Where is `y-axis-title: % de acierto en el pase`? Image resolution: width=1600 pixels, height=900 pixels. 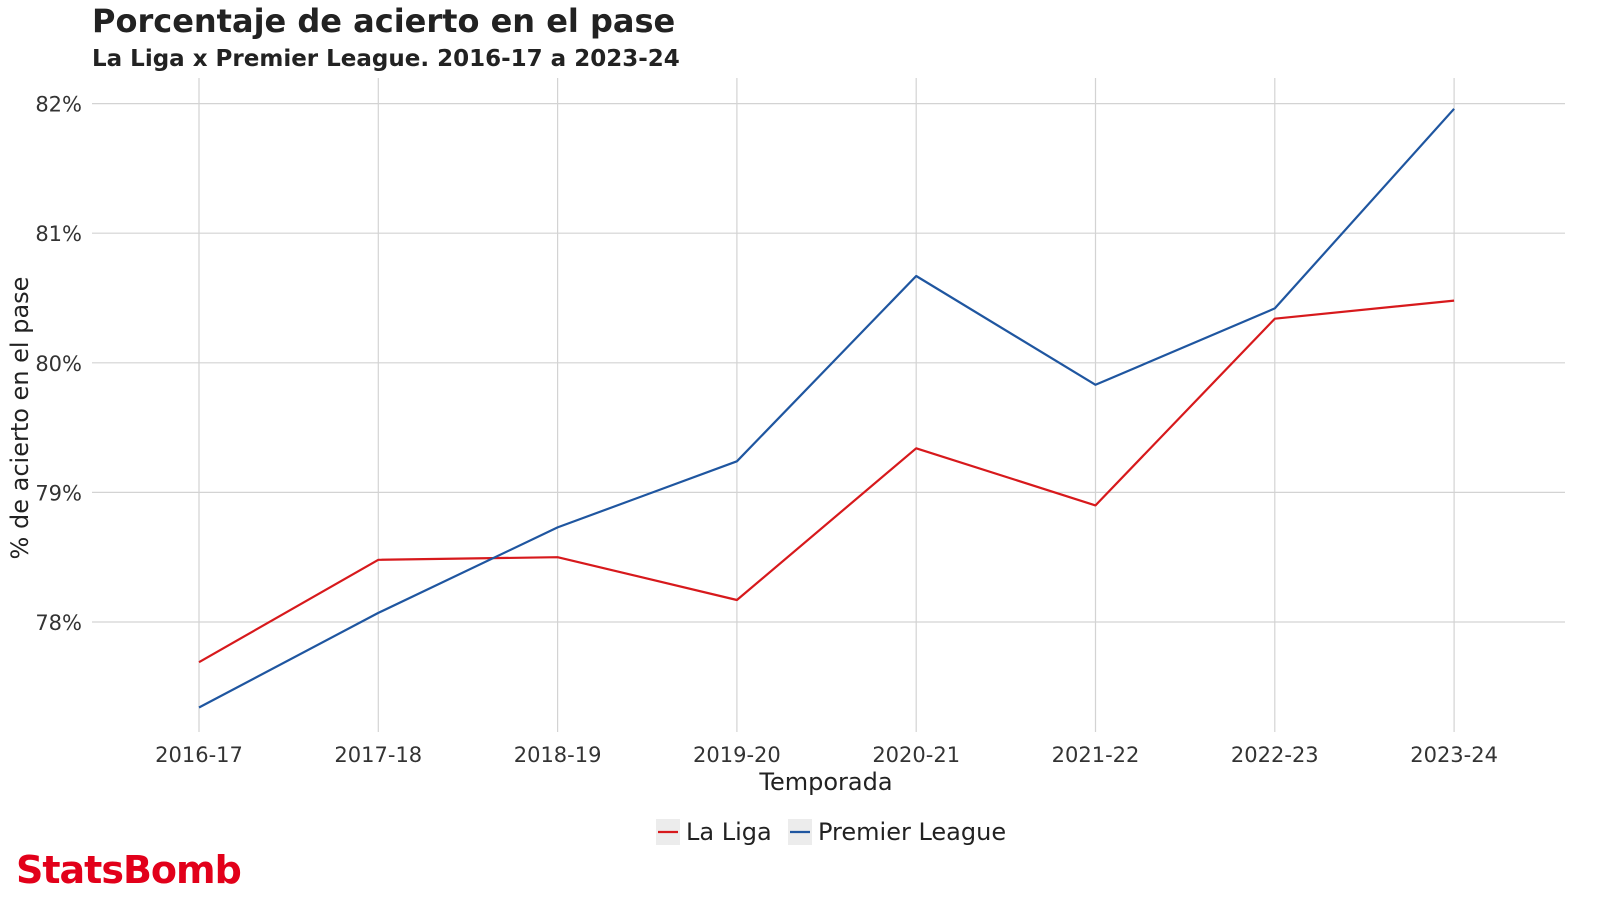
y-axis-title: % de acierto en el pase is located at coordinates (20, 418).